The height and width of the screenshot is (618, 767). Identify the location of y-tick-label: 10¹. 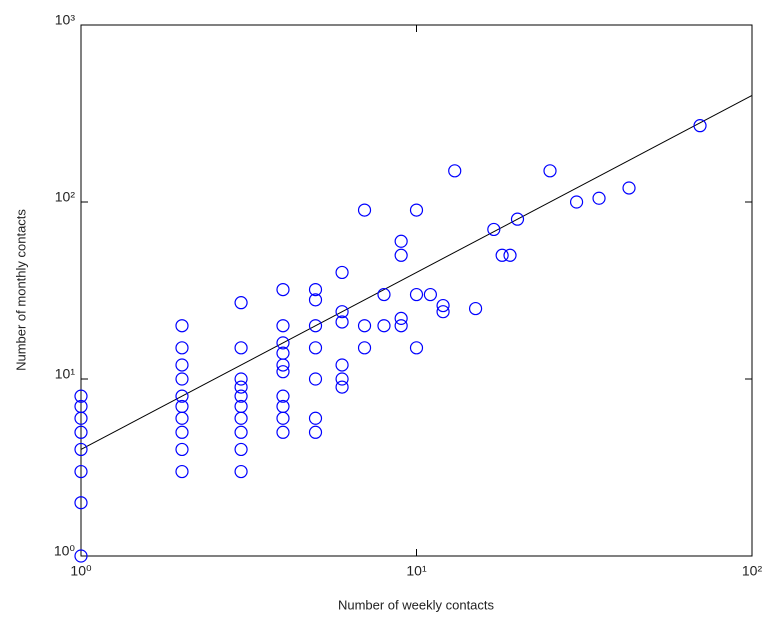
(65, 374).